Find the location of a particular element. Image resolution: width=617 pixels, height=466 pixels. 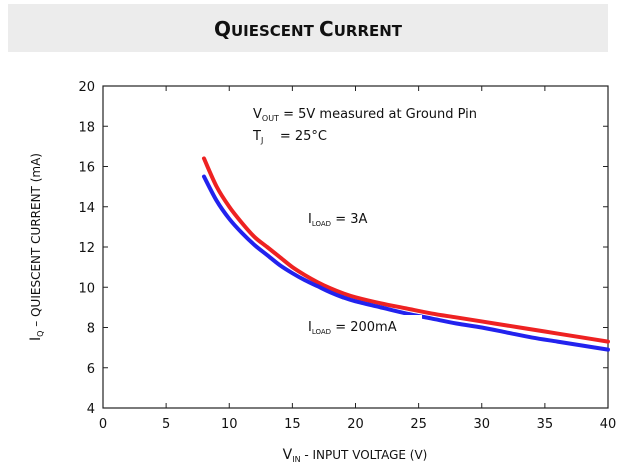

x-tick-labels: 0 5 10 15 20 25 30 35 40 is located at coordinates (357, 424).